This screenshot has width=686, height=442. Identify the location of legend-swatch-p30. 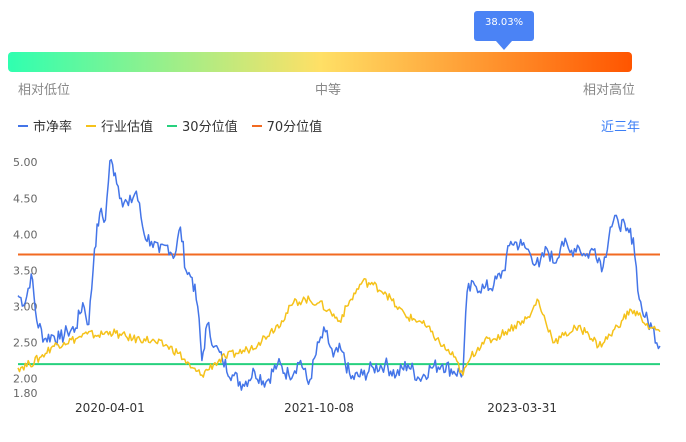
(172, 125).